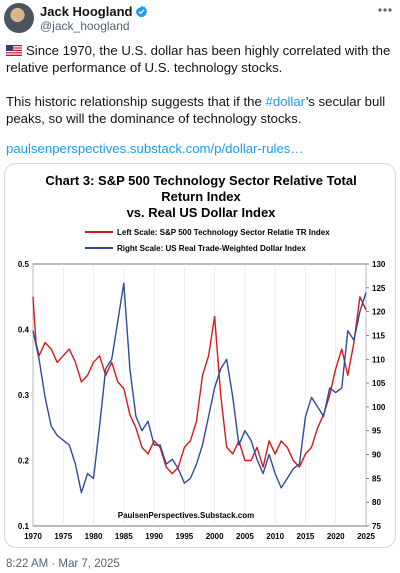 The height and width of the screenshot is (573, 400). What do you see at coordinates (376, 431) in the screenshot?
I see `right-tick-label: 95` at bounding box center [376, 431].